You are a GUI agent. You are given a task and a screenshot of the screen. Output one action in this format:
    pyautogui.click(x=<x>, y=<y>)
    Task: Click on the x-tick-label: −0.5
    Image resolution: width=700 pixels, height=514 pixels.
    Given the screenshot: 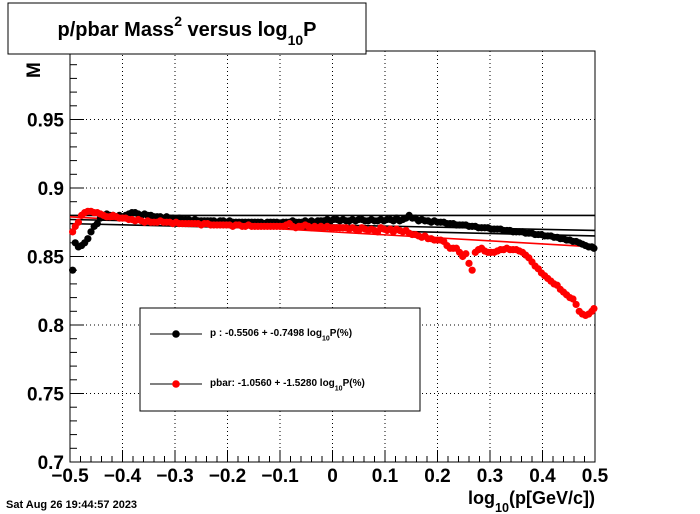 What is the action you would take?
    pyautogui.click(x=70, y=476)
    